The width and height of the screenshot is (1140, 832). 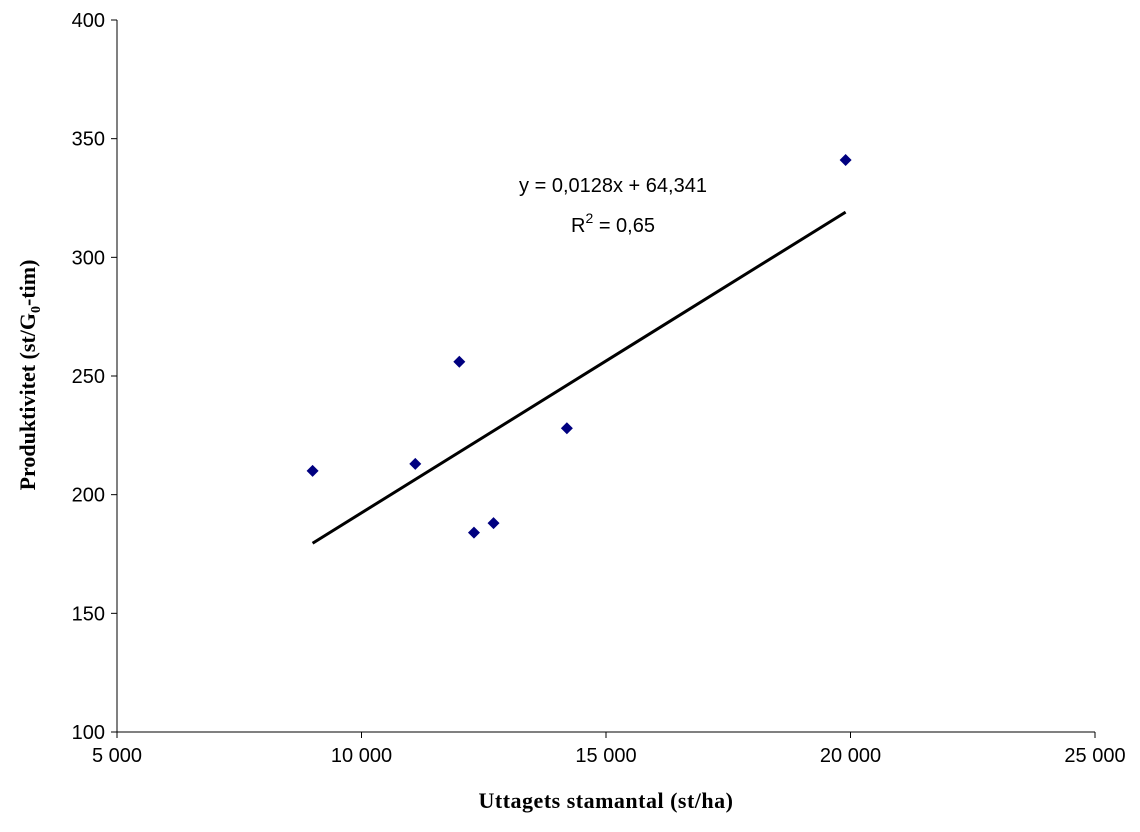 What do you see at coordinates (361, 756) in the screenshot?
I see `x-tick-label: 10 000` at bounding box center [361, 756].